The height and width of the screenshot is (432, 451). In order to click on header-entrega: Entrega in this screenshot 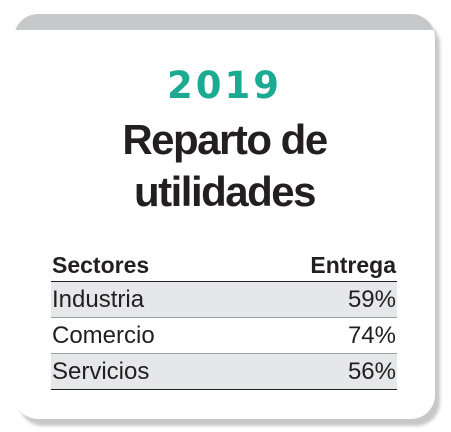, I will do `click(353, 265)`.